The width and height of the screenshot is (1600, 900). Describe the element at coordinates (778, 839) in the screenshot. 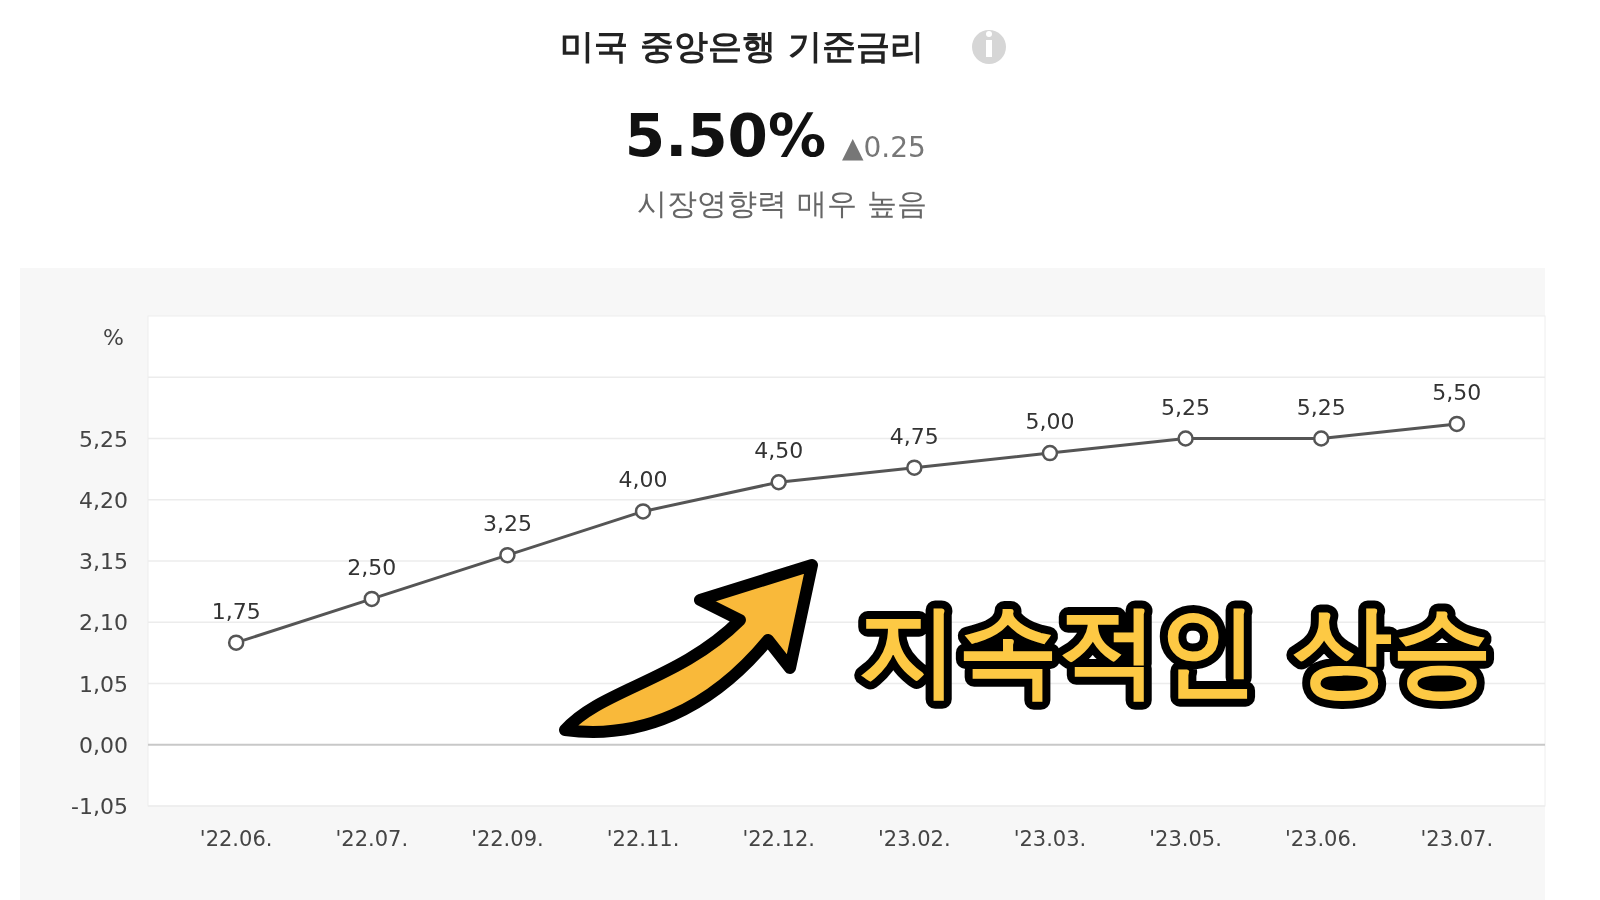

I see `x-tick-label: '22.12.` at that location.